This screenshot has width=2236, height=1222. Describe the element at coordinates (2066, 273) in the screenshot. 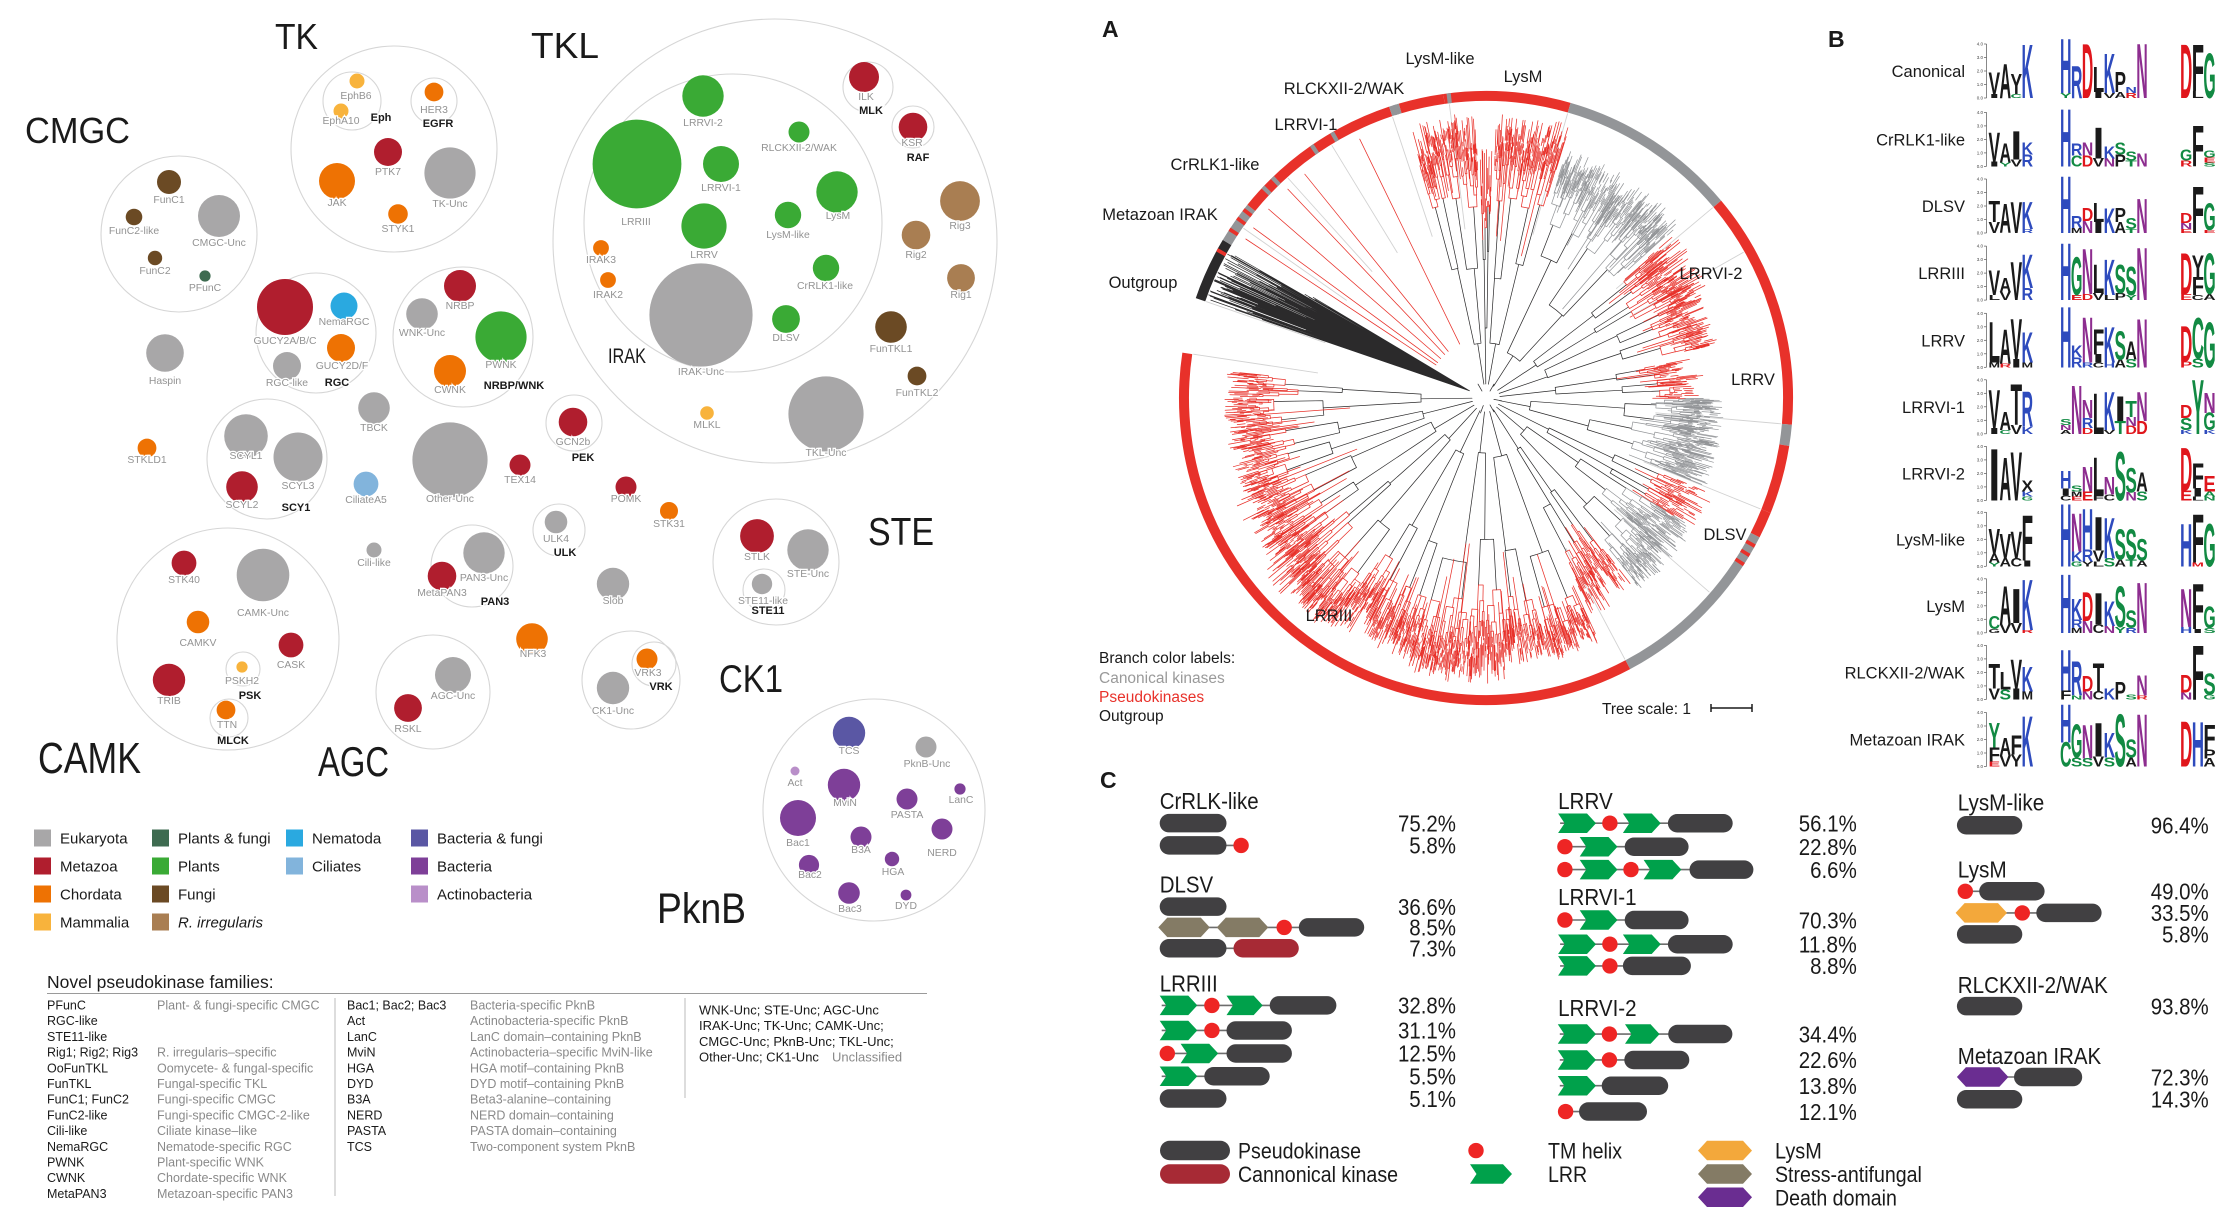

I see `svg-text: H` at that location.